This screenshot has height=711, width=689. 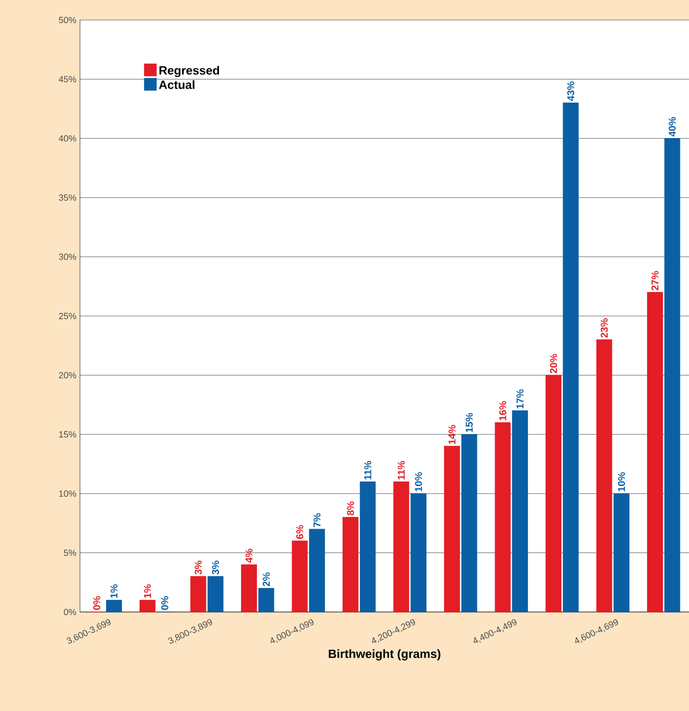 I want to click on y-tick-label: 15%, so click(x=67, y=434).